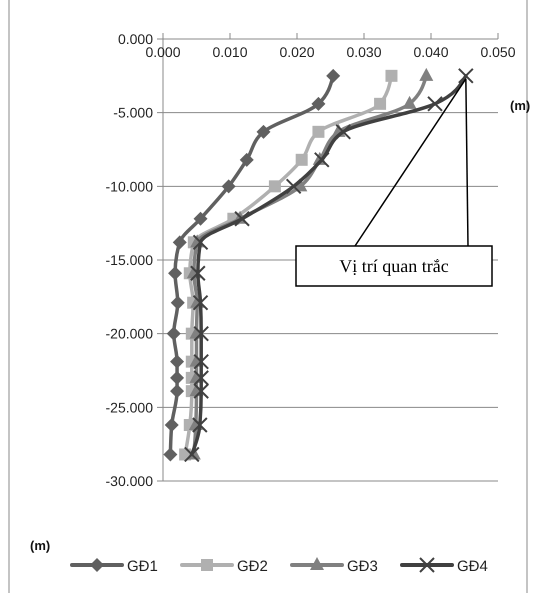  Describe the element at coordinates (364, 52) in the screenshot. I see `x-tick-label: 0.030` at that location.